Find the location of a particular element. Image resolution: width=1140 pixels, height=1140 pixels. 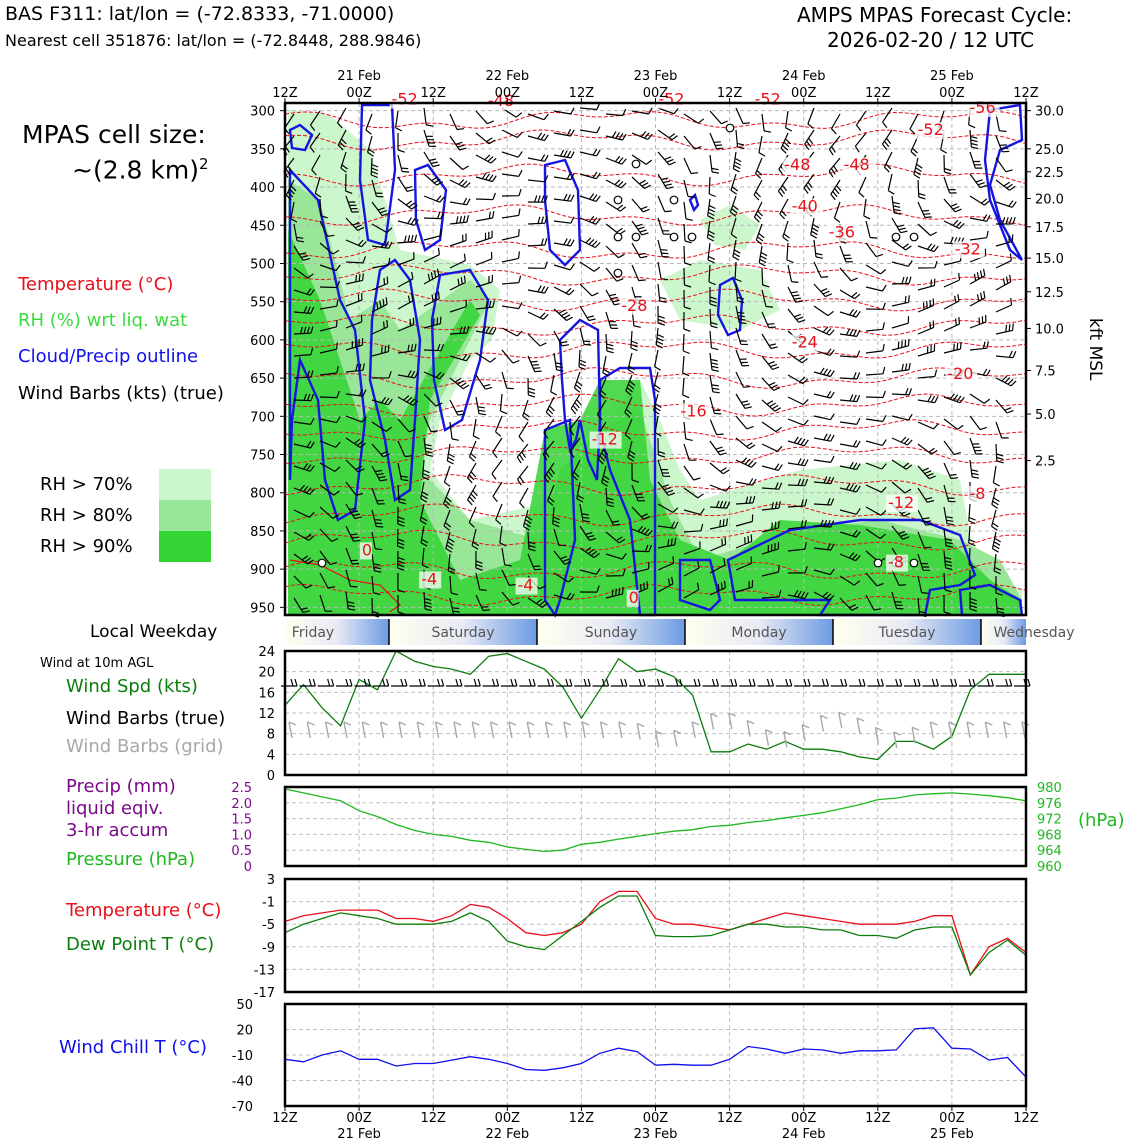

legend-wind-speed: Wind Spd (kts) is located at coordinates (132, 686).